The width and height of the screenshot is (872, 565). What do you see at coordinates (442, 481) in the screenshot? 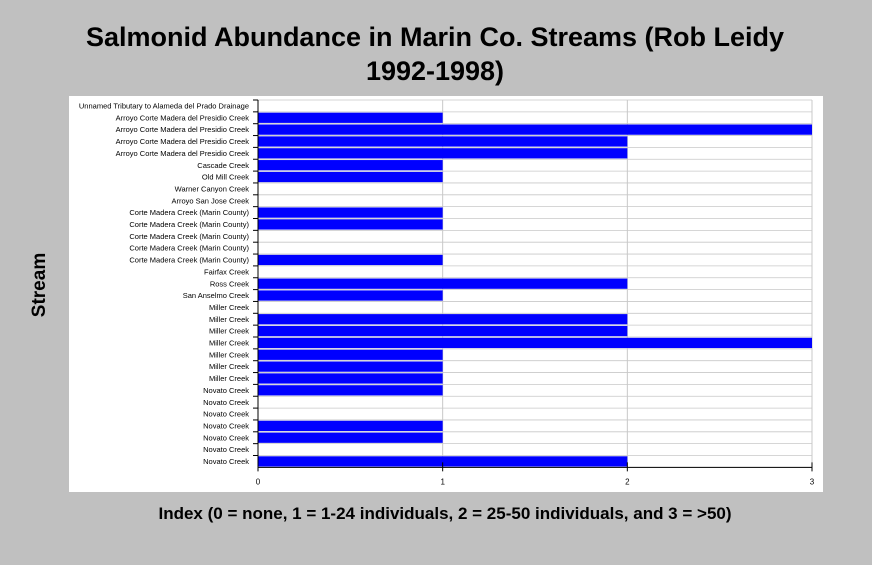
I see `x-tick-label: 1` at bounding box center [442, 481].